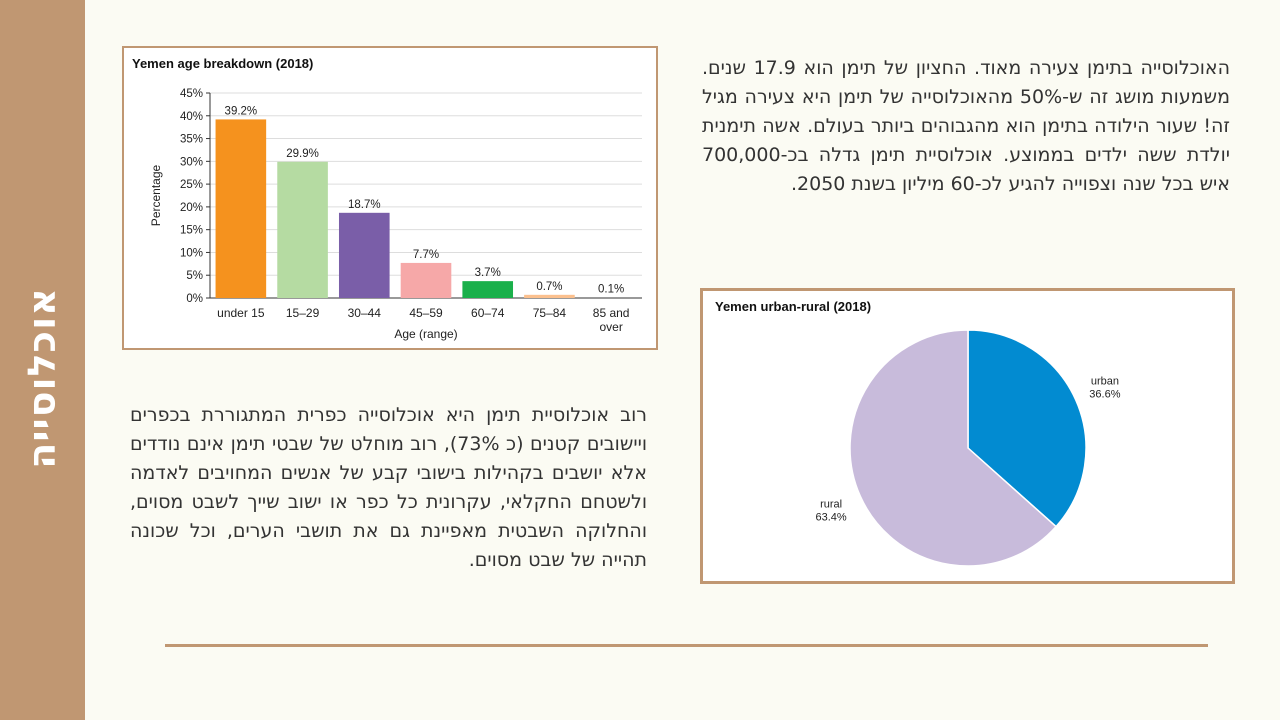 This screenshot has width=1280, height=720. Describe the element at coordinates (191, 117) in the screenshot. I see `y-tick-label: 40%` at that location.